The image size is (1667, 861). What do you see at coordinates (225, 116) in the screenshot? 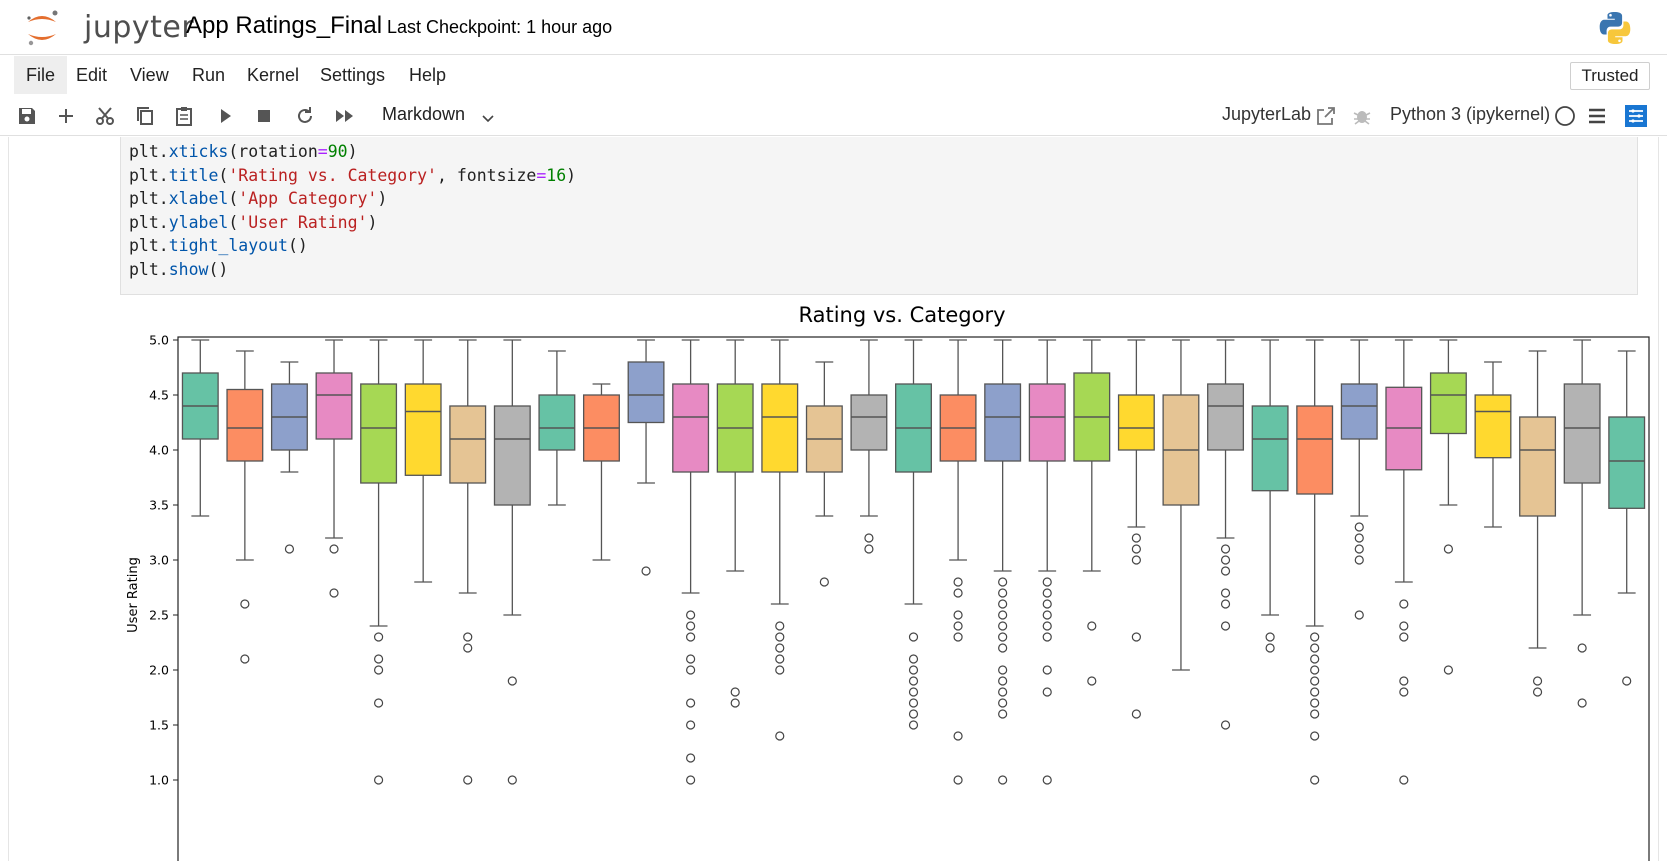
I see `run-icon` at bounding box center [225, 116].